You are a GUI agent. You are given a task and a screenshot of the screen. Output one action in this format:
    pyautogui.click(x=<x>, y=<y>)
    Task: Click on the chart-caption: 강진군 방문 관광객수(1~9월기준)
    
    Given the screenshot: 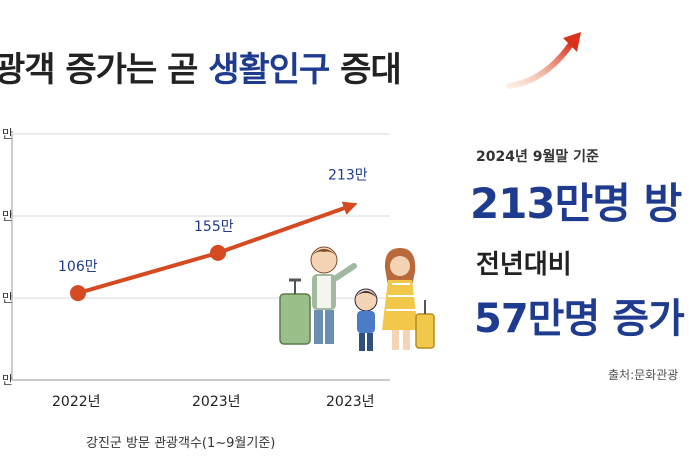 What is the action you would take?
    pyautogui.click(x=181, y=443)
    